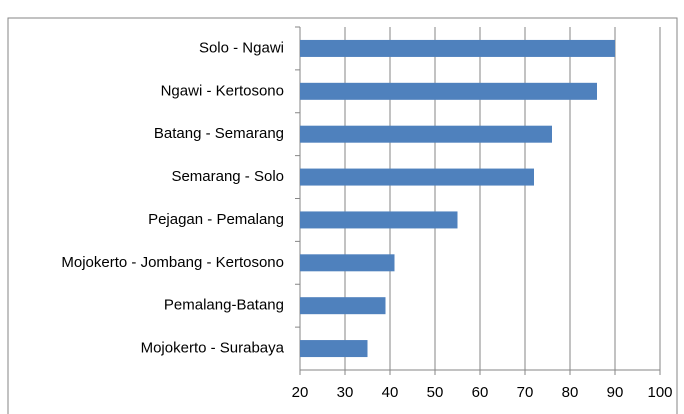 Image resolution: width=684 pixels, height=414 pixels. I want to click on y-tick-label: Ngawi - Kertosono, so click(222, 90).